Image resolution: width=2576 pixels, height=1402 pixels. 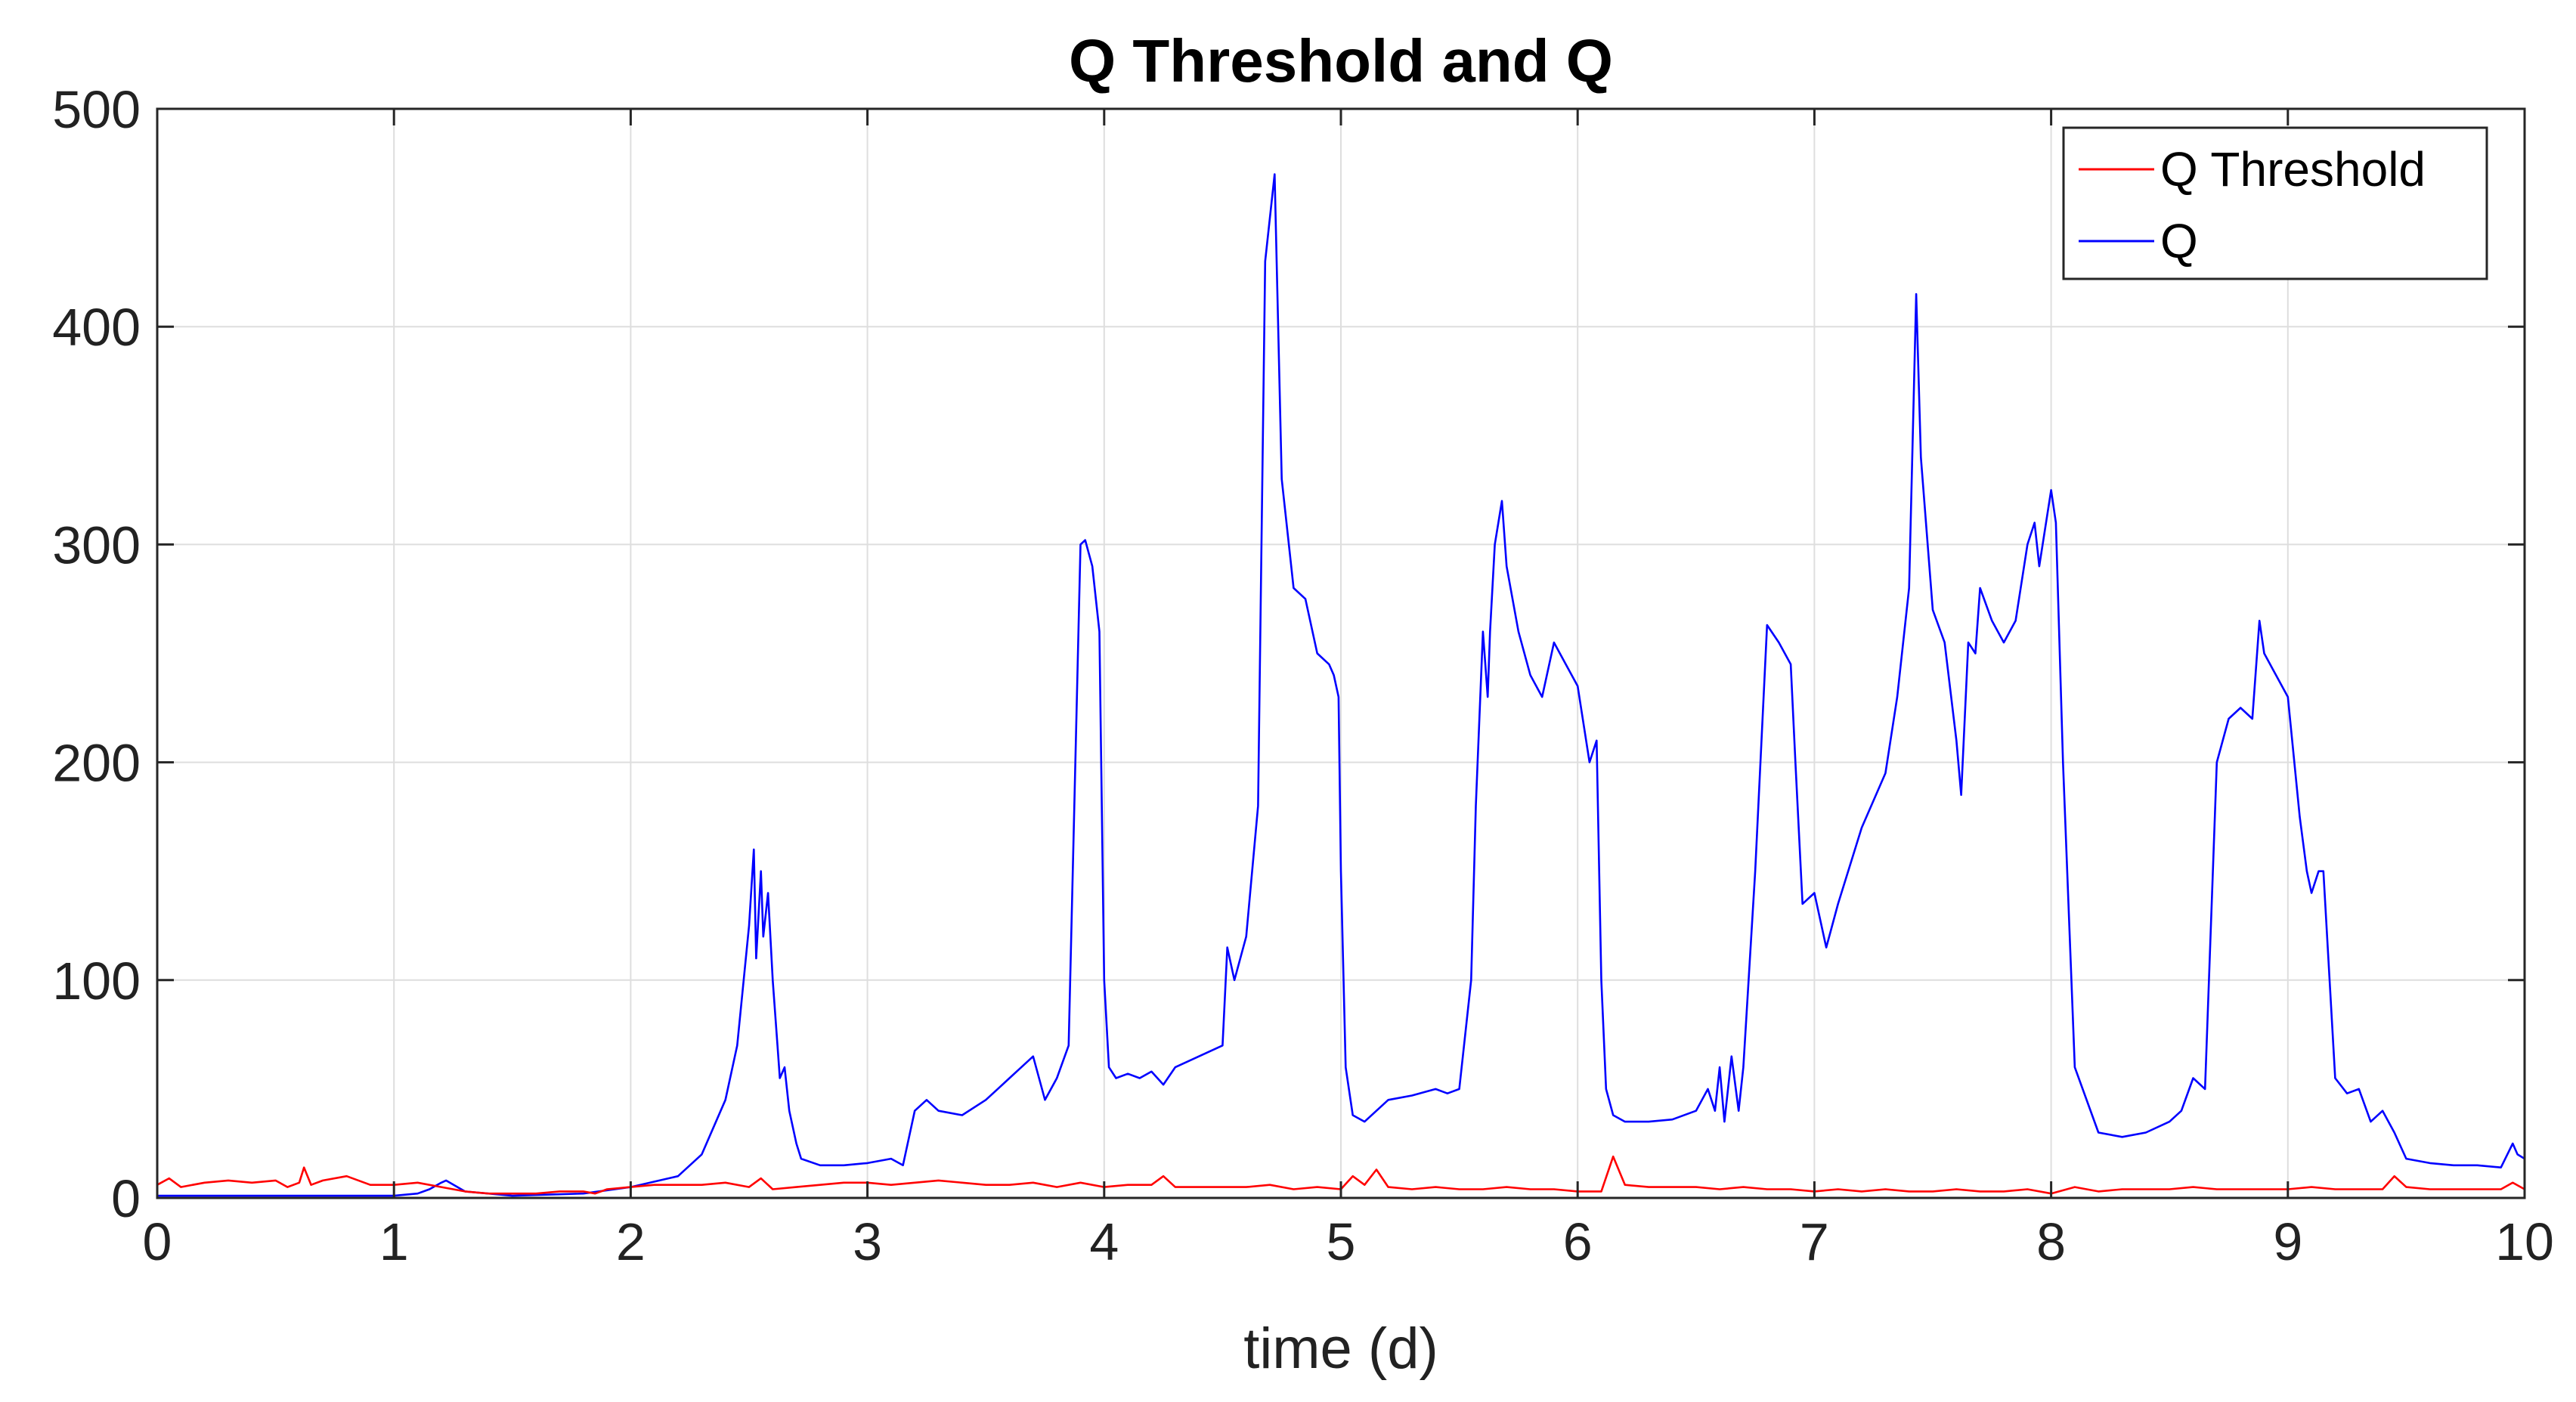 What do you see at coordinates (96, 327) in the screenshot?
I see `y-tick-label: 400` at bounding box center [96, 327].